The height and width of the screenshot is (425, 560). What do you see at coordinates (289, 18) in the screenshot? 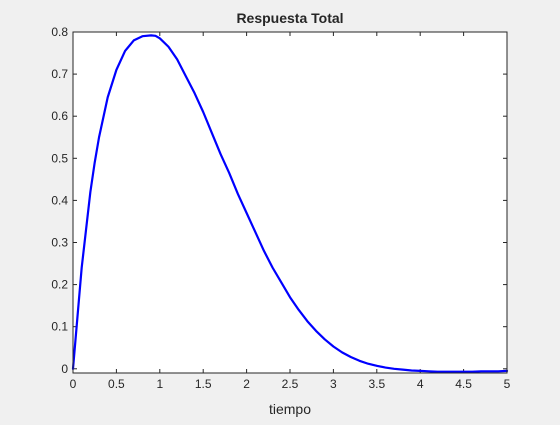
I see `chart-title: Respuesta Total` at bounding box center [289, 18].